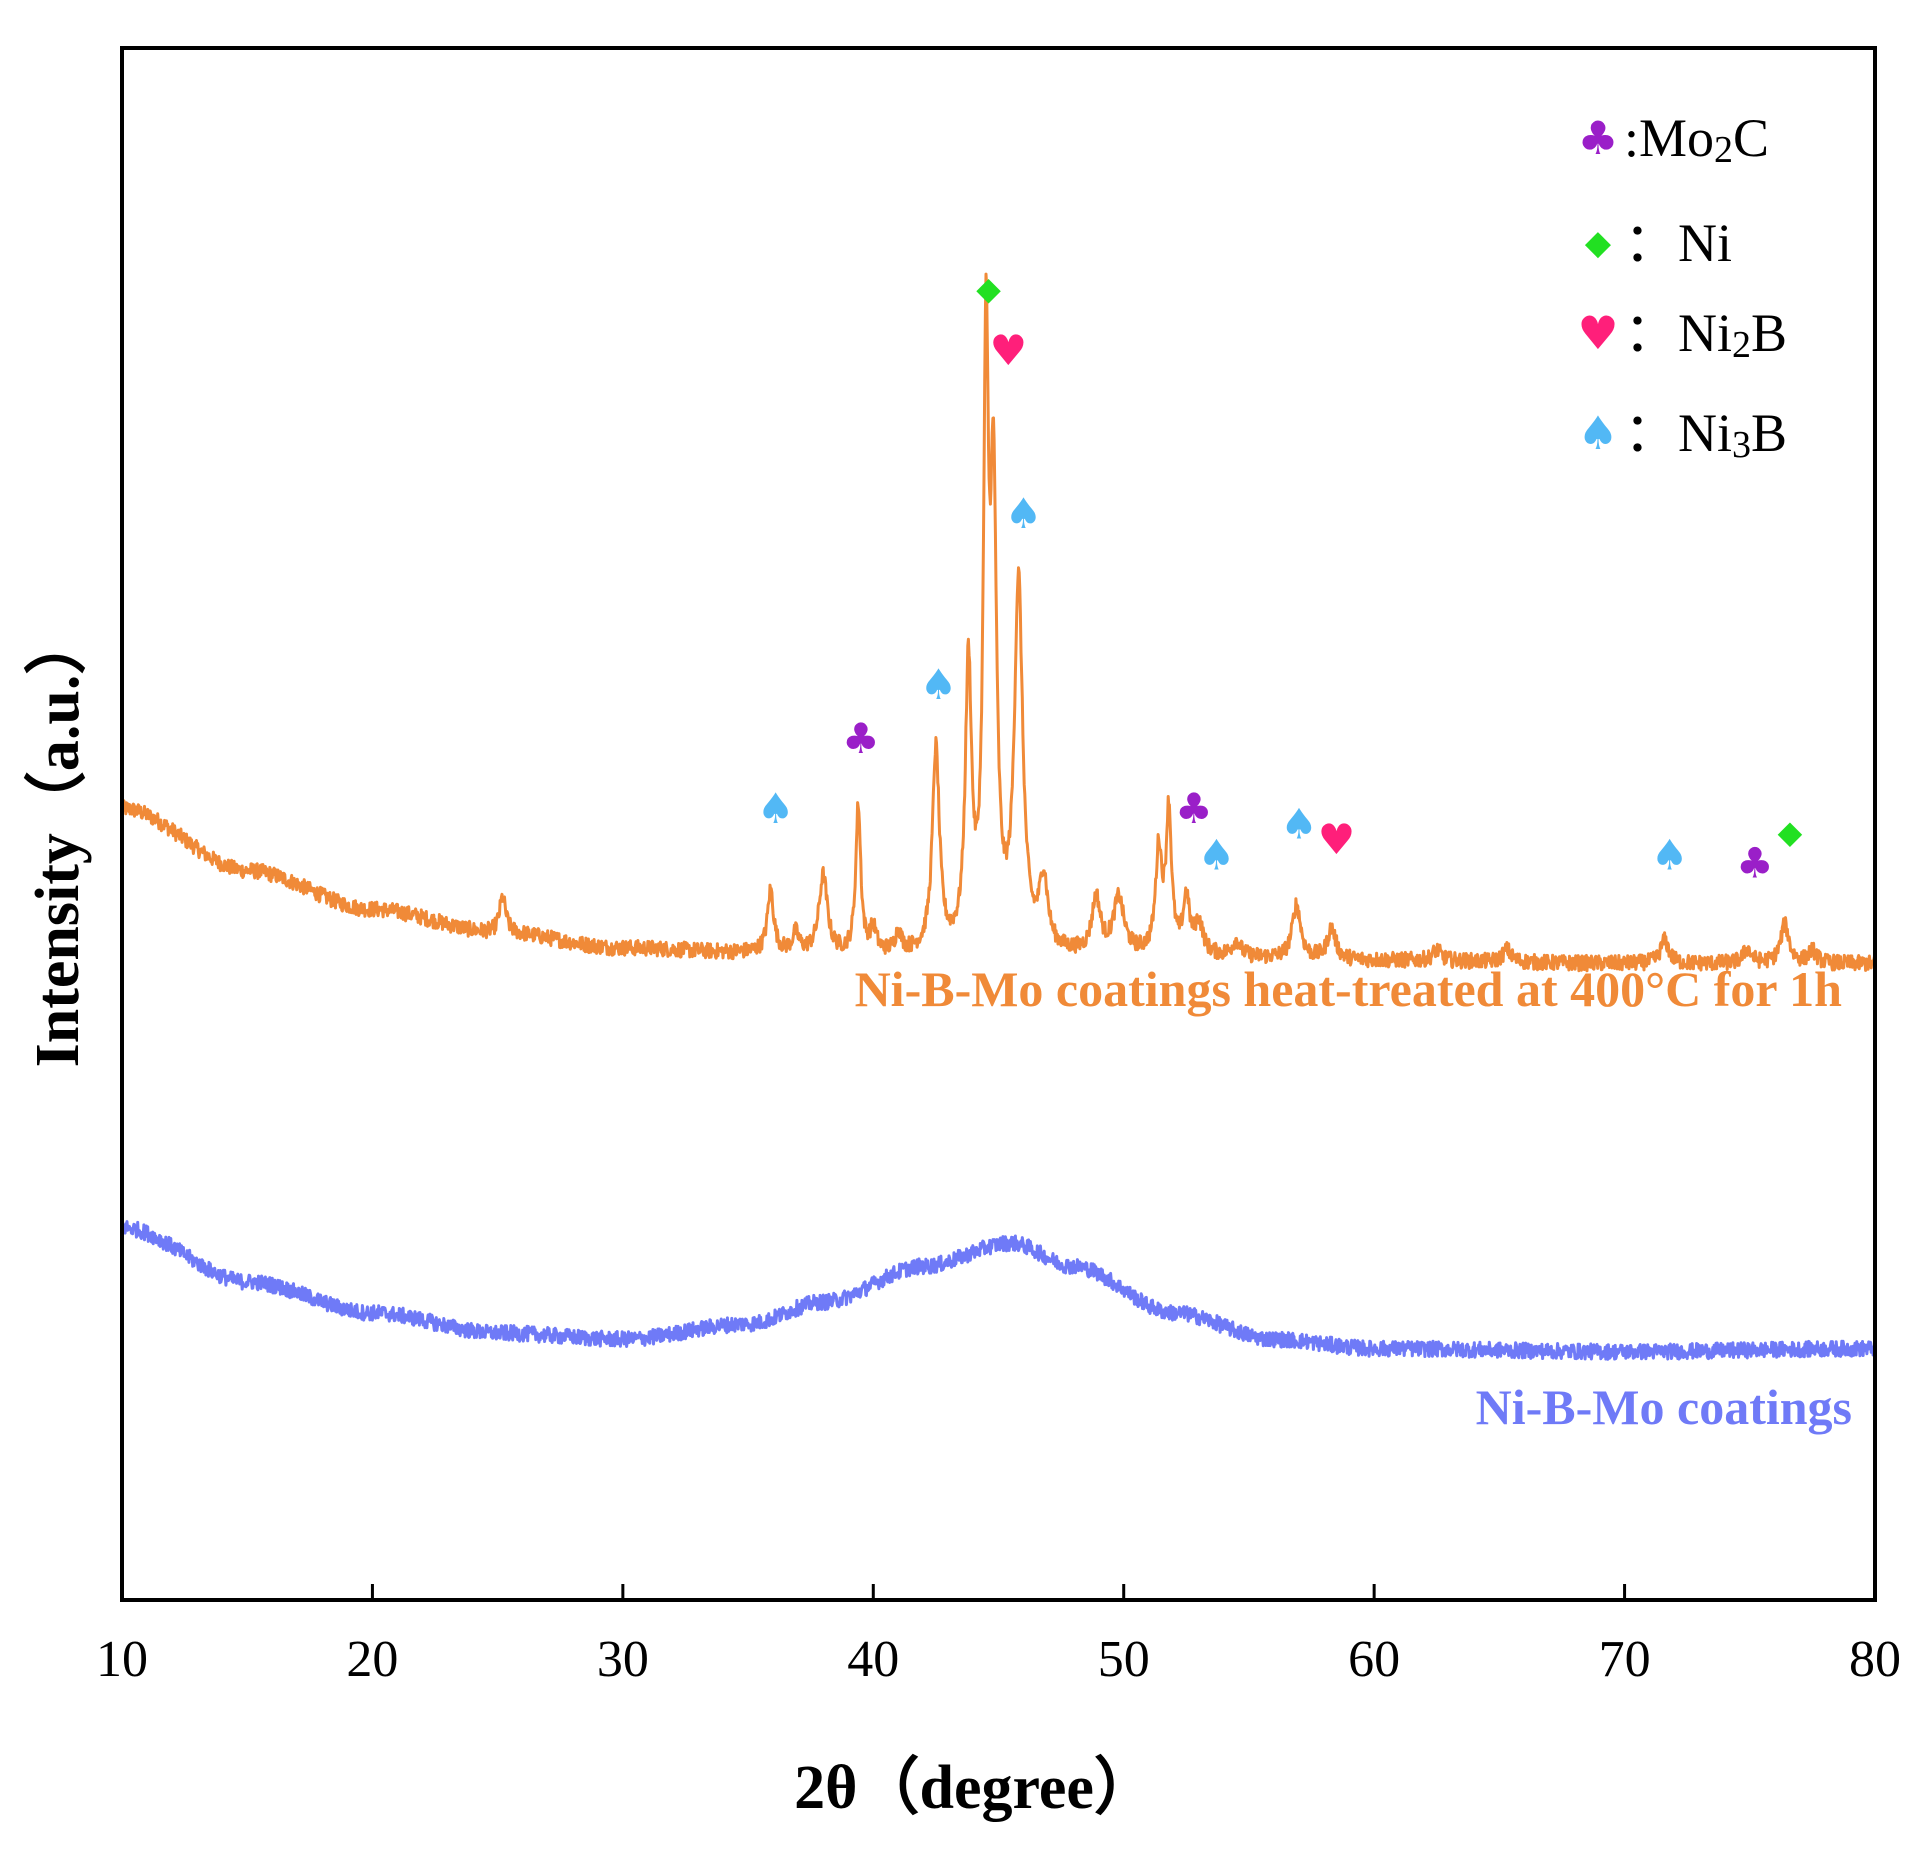  What do you see at coordinates (998, 1636) in the screenshot?
I see `x-axis: 10 20 30 40 50 60 70 80` at bounding box center [998, 1636].